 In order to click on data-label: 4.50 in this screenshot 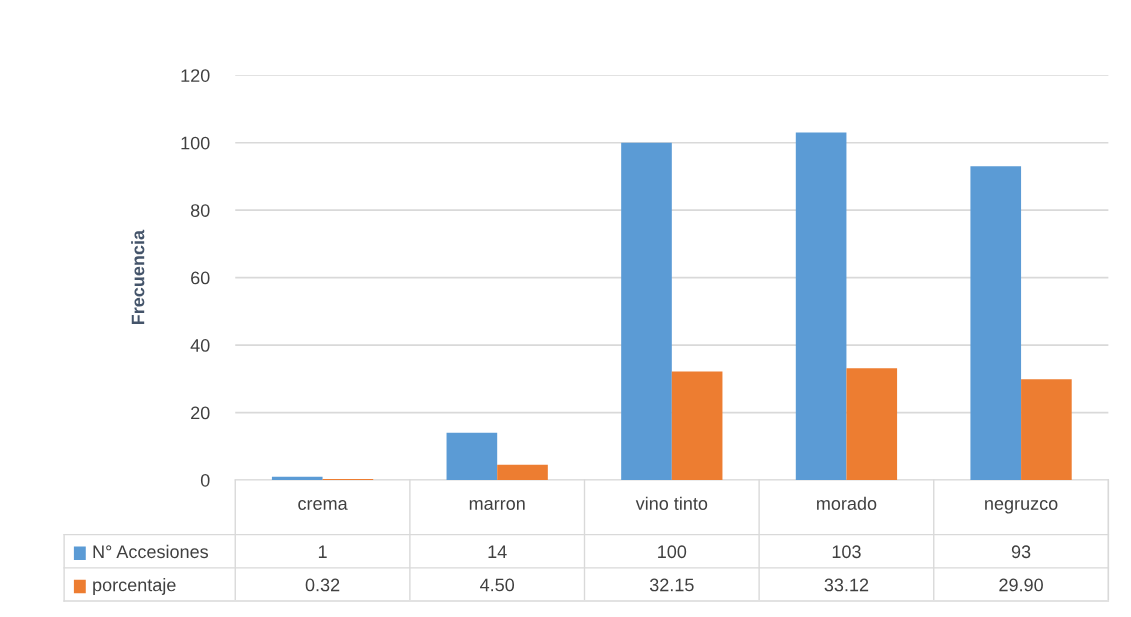, I will do `click(497, 585)`.